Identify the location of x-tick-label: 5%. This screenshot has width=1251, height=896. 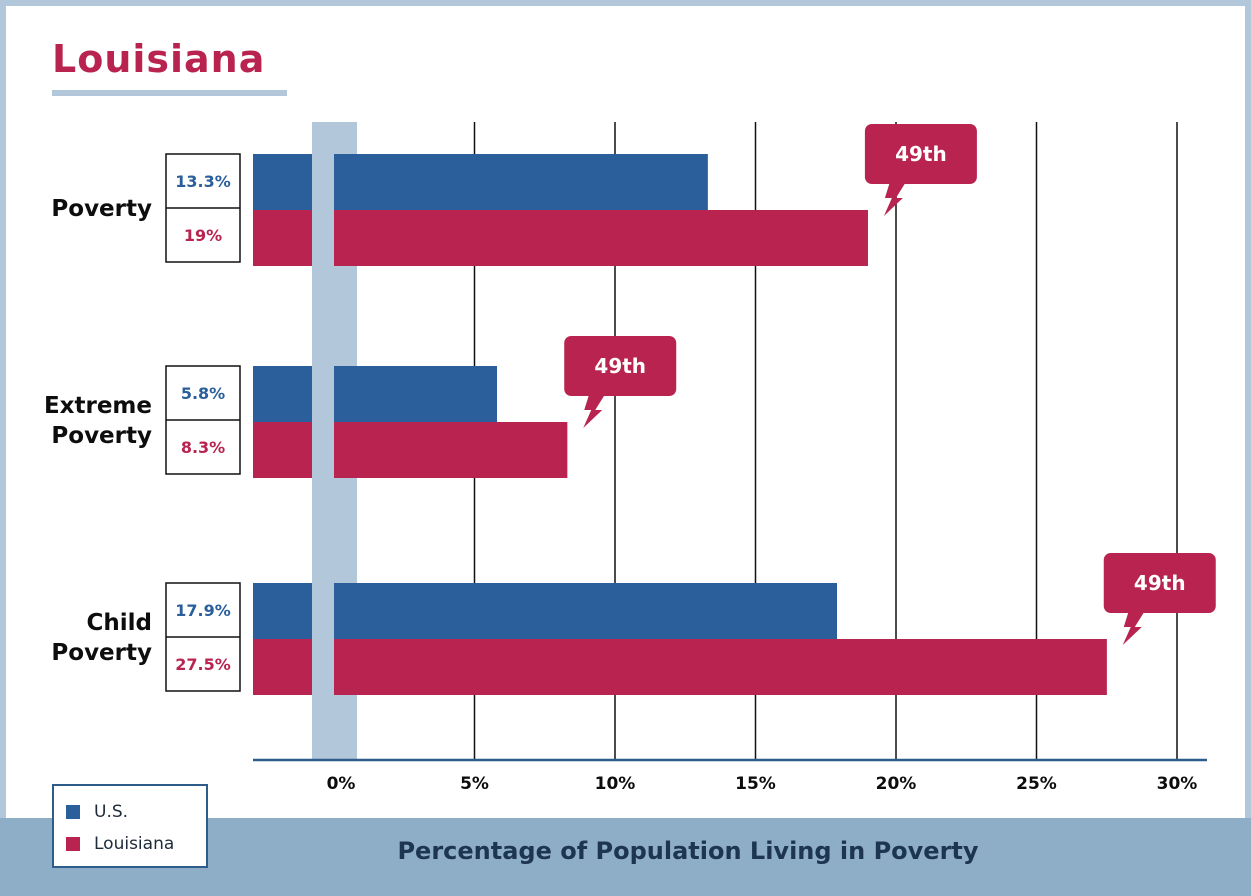
(474, 784).